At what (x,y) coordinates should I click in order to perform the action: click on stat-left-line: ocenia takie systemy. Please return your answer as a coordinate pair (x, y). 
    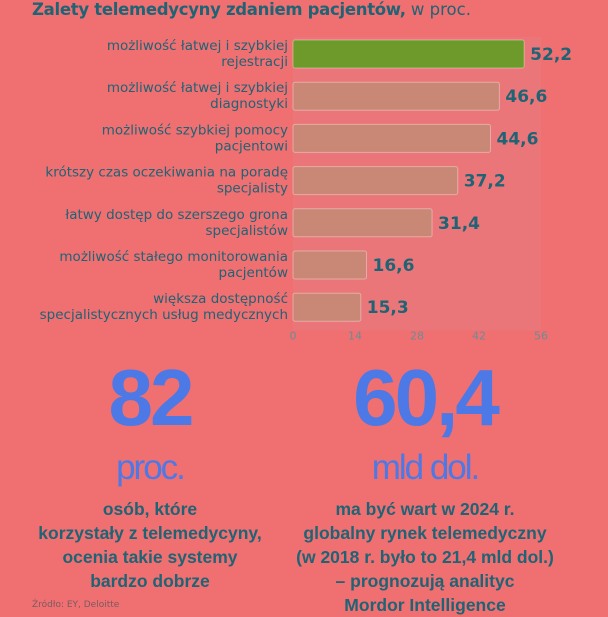
    Looking at the image, I should click on (150, 557).